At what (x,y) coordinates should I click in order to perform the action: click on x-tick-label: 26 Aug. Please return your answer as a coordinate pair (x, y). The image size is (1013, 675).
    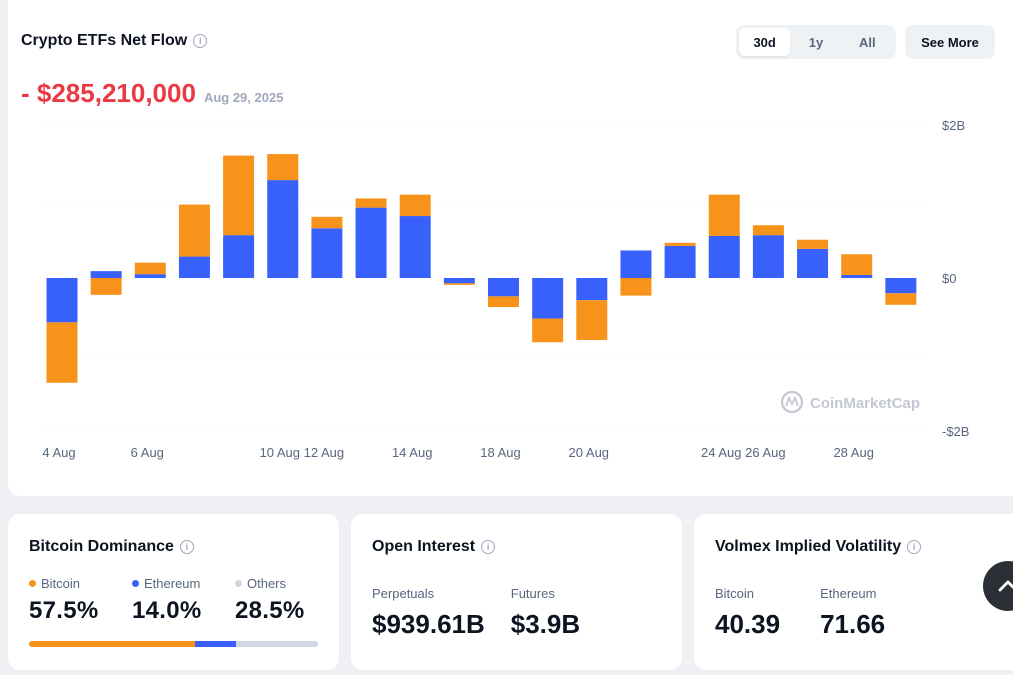
    Looking at the image, I should click on (765, 452).